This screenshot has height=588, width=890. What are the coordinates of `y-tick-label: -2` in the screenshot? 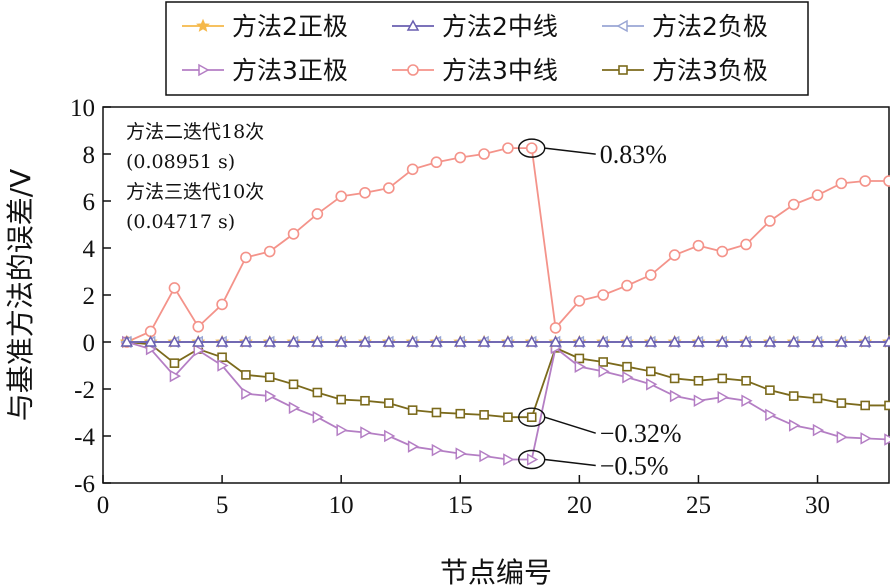 It's located at (84, 390).